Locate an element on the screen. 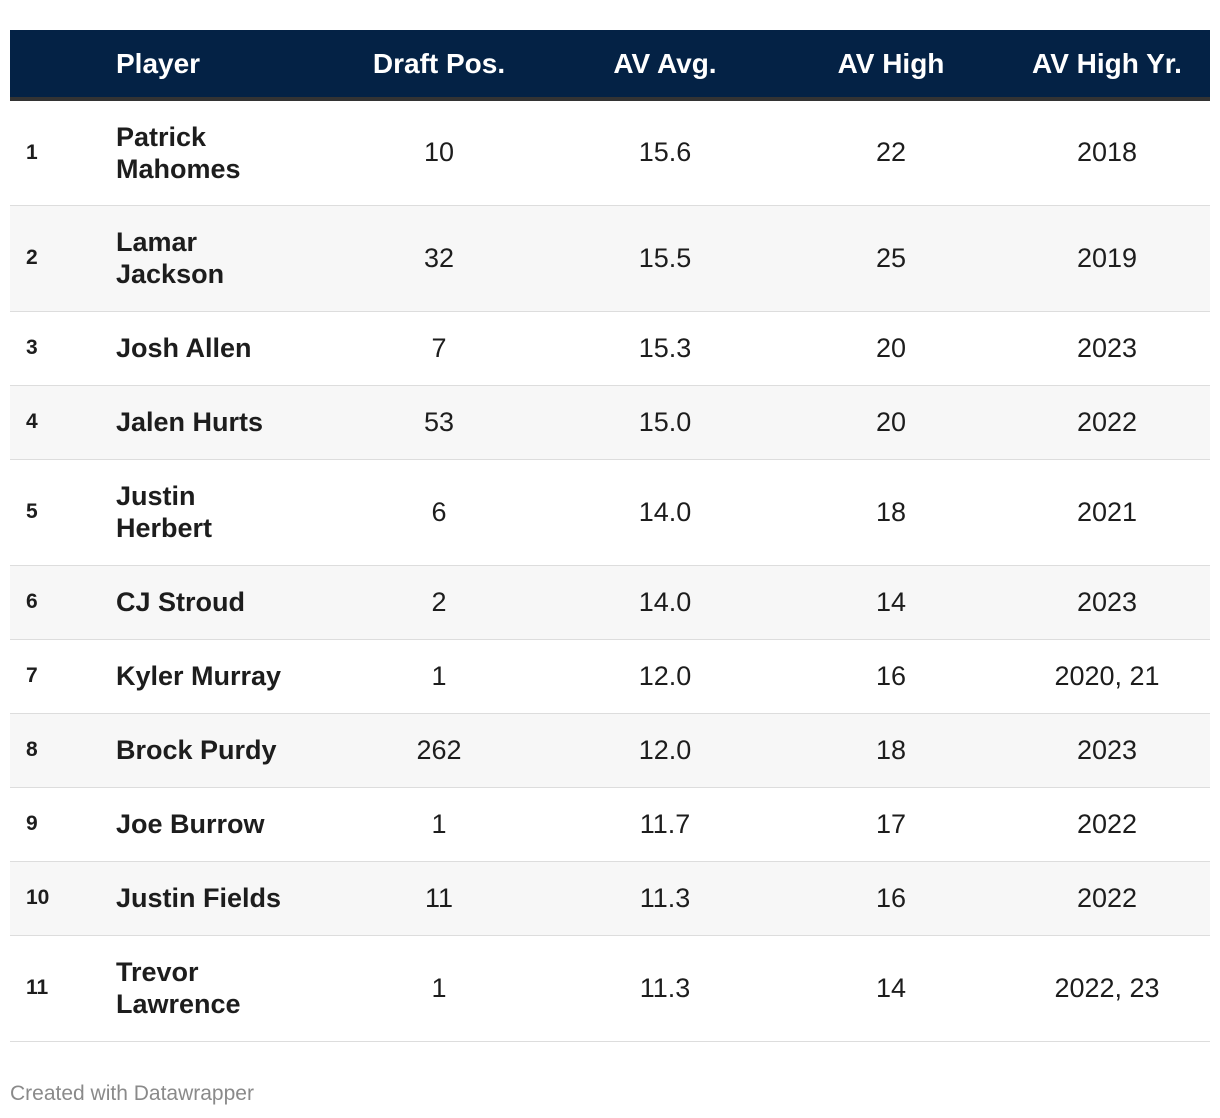 The width and height of the screenshot is (1220, 1118). av-avg-cell: 15.5 is located at coordinates (665, 258).